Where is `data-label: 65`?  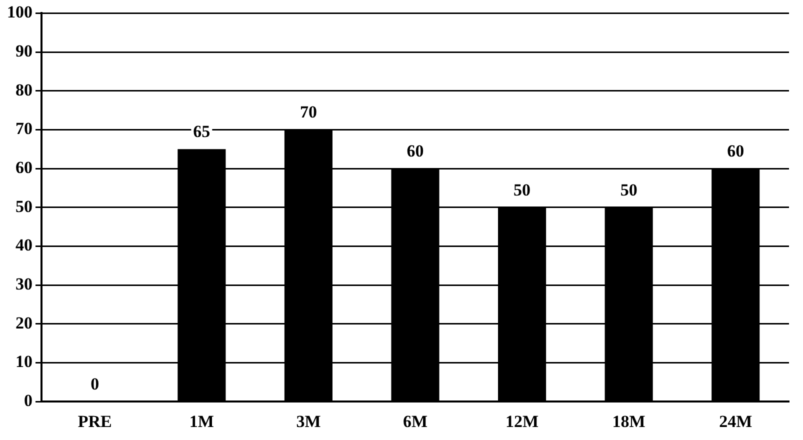 data-label: 65 is located at coordinates (201, 132).